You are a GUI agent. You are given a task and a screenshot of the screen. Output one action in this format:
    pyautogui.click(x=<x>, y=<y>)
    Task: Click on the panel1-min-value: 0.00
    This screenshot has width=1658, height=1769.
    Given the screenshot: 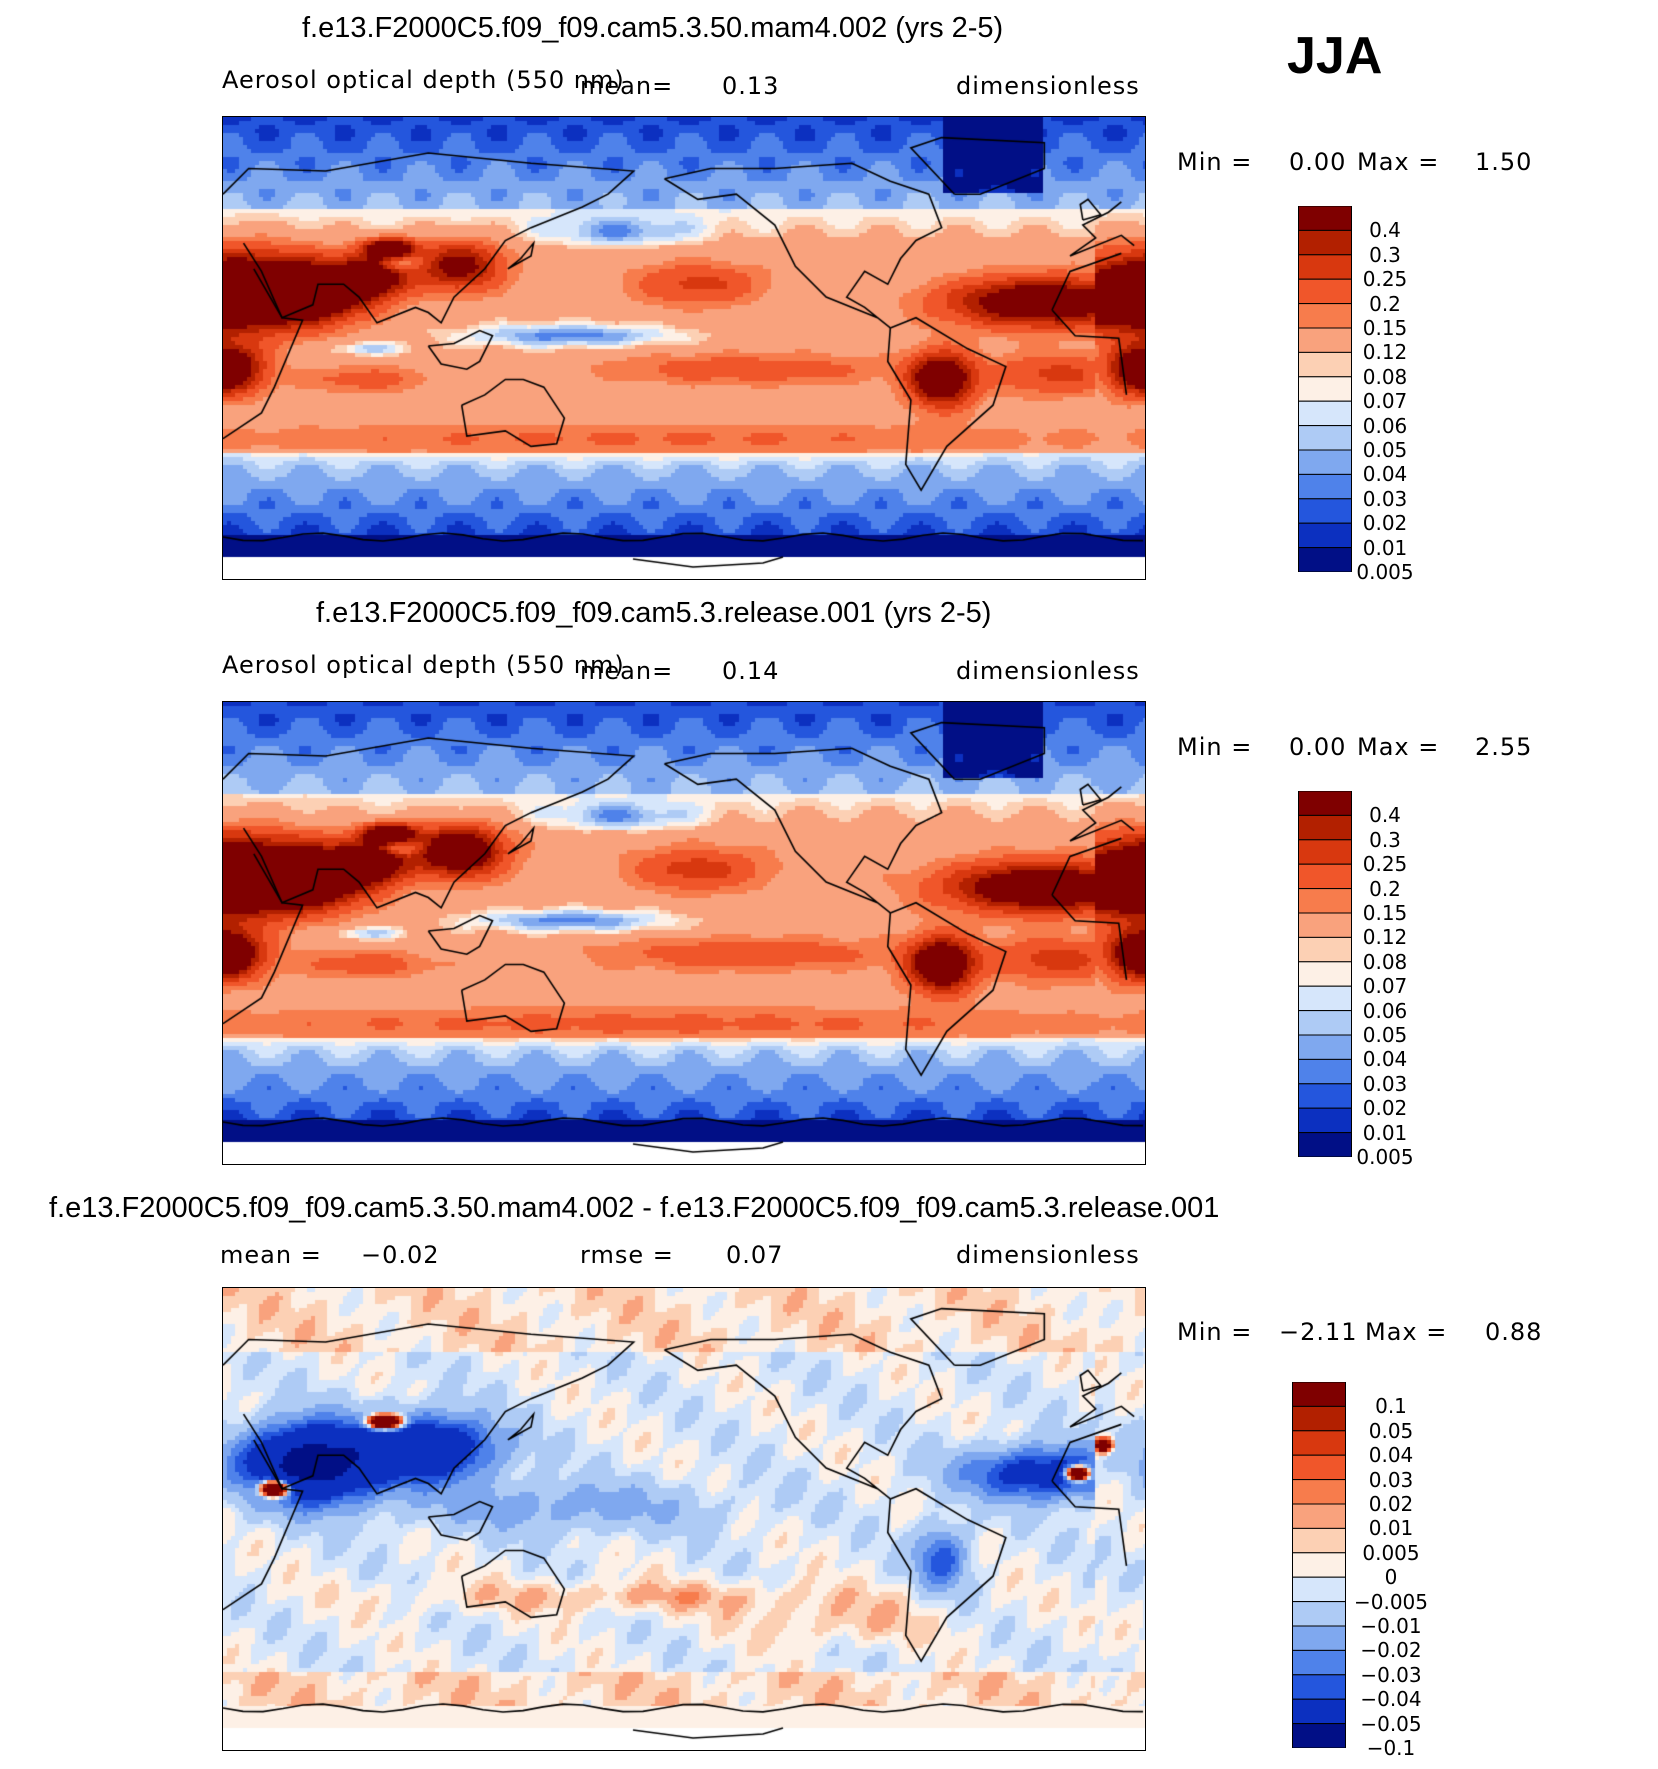 What is the action you would take?
    pyautogui.click(x=1318, y=162)
    